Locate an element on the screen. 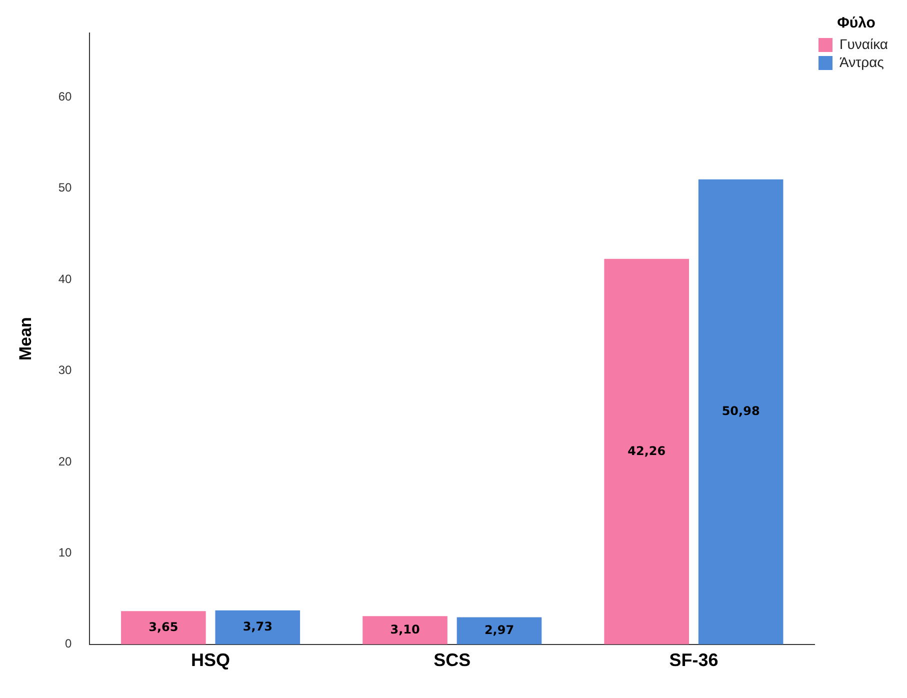  y-axis-title: Mean is located at coordinates (25, 339).